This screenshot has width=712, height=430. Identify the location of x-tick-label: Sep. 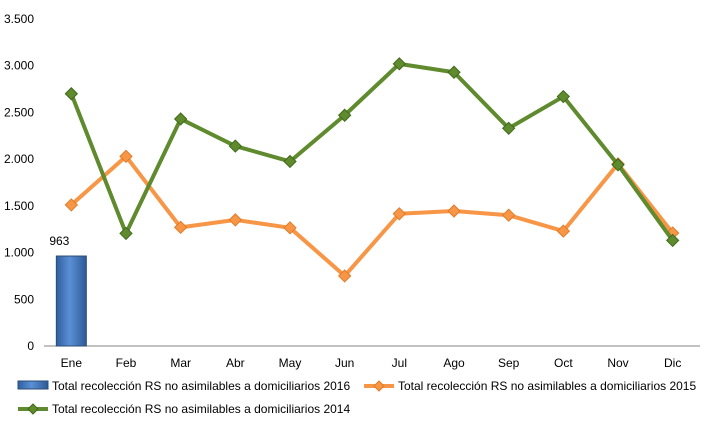
(509, 363).